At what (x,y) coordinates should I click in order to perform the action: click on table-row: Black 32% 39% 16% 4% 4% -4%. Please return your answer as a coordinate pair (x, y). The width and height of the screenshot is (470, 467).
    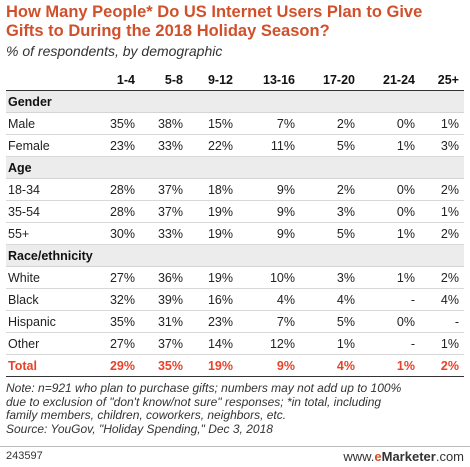
    Looking at the image, I should click on (235, 299).